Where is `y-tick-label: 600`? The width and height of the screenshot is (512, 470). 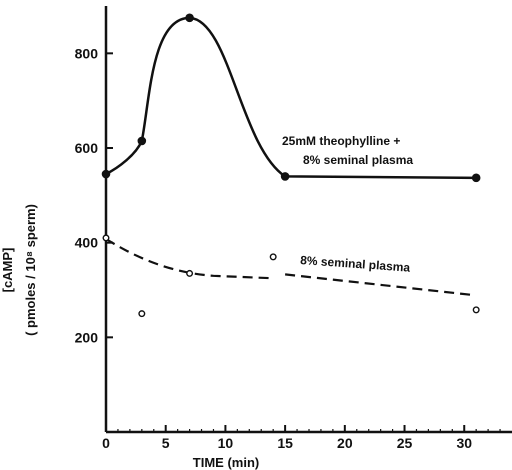
y-tick-label: 600 is located at coordinates (87, 148).